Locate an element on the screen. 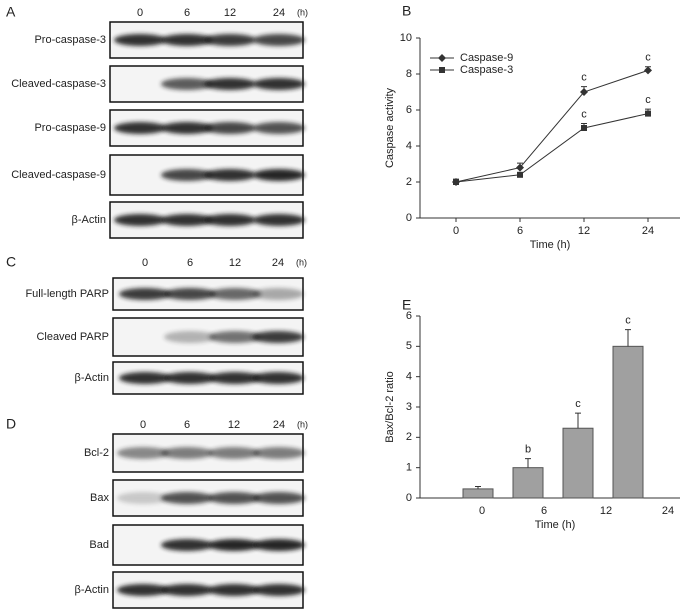 Image resolution: width=685 pixels, height=612 pixels. row-label: Cleaved-caspase-3 is located at coordinates (58, 84).